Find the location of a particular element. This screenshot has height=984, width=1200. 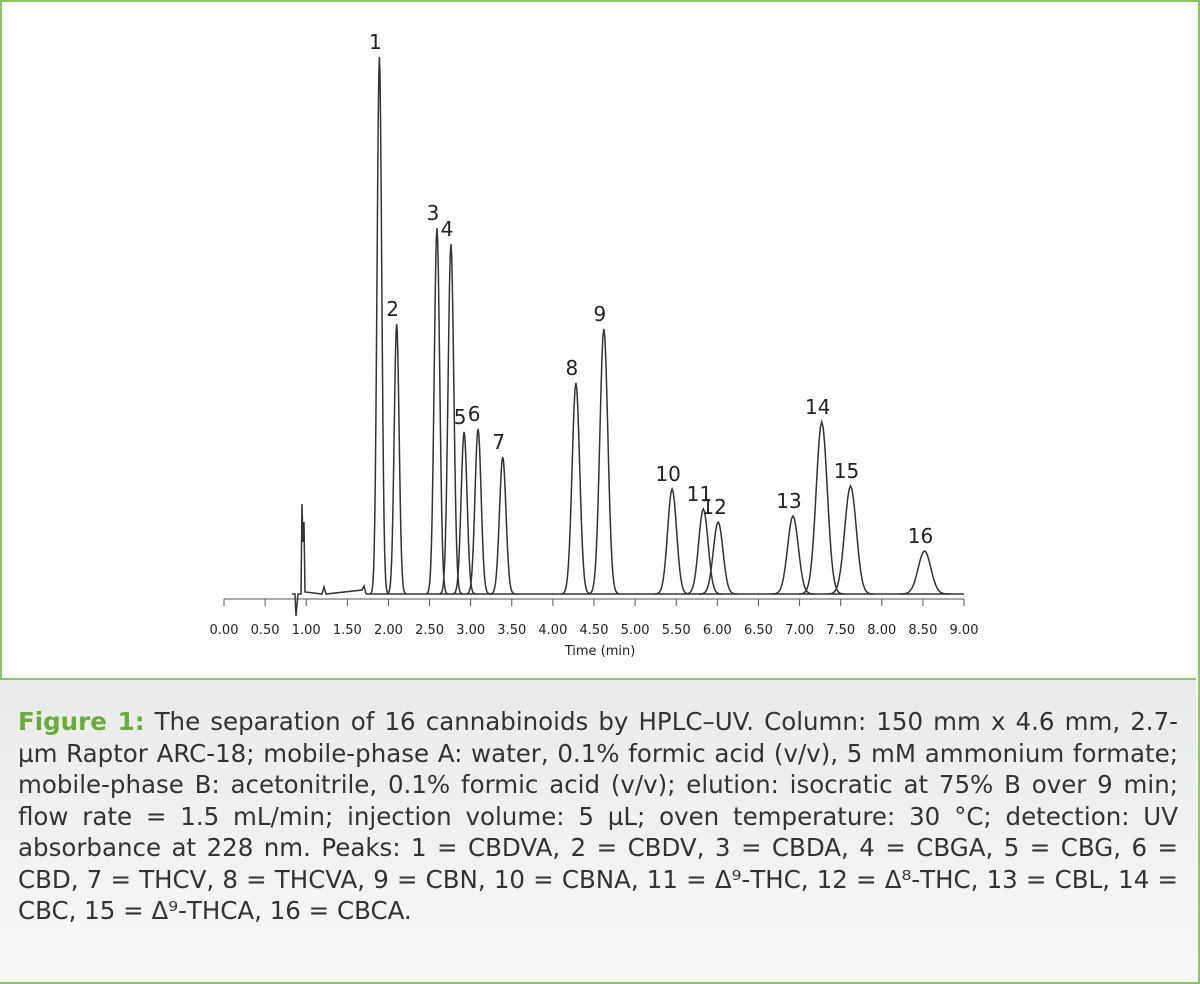

x-tick-label: 5.00 is located at coordinates (635, 630).